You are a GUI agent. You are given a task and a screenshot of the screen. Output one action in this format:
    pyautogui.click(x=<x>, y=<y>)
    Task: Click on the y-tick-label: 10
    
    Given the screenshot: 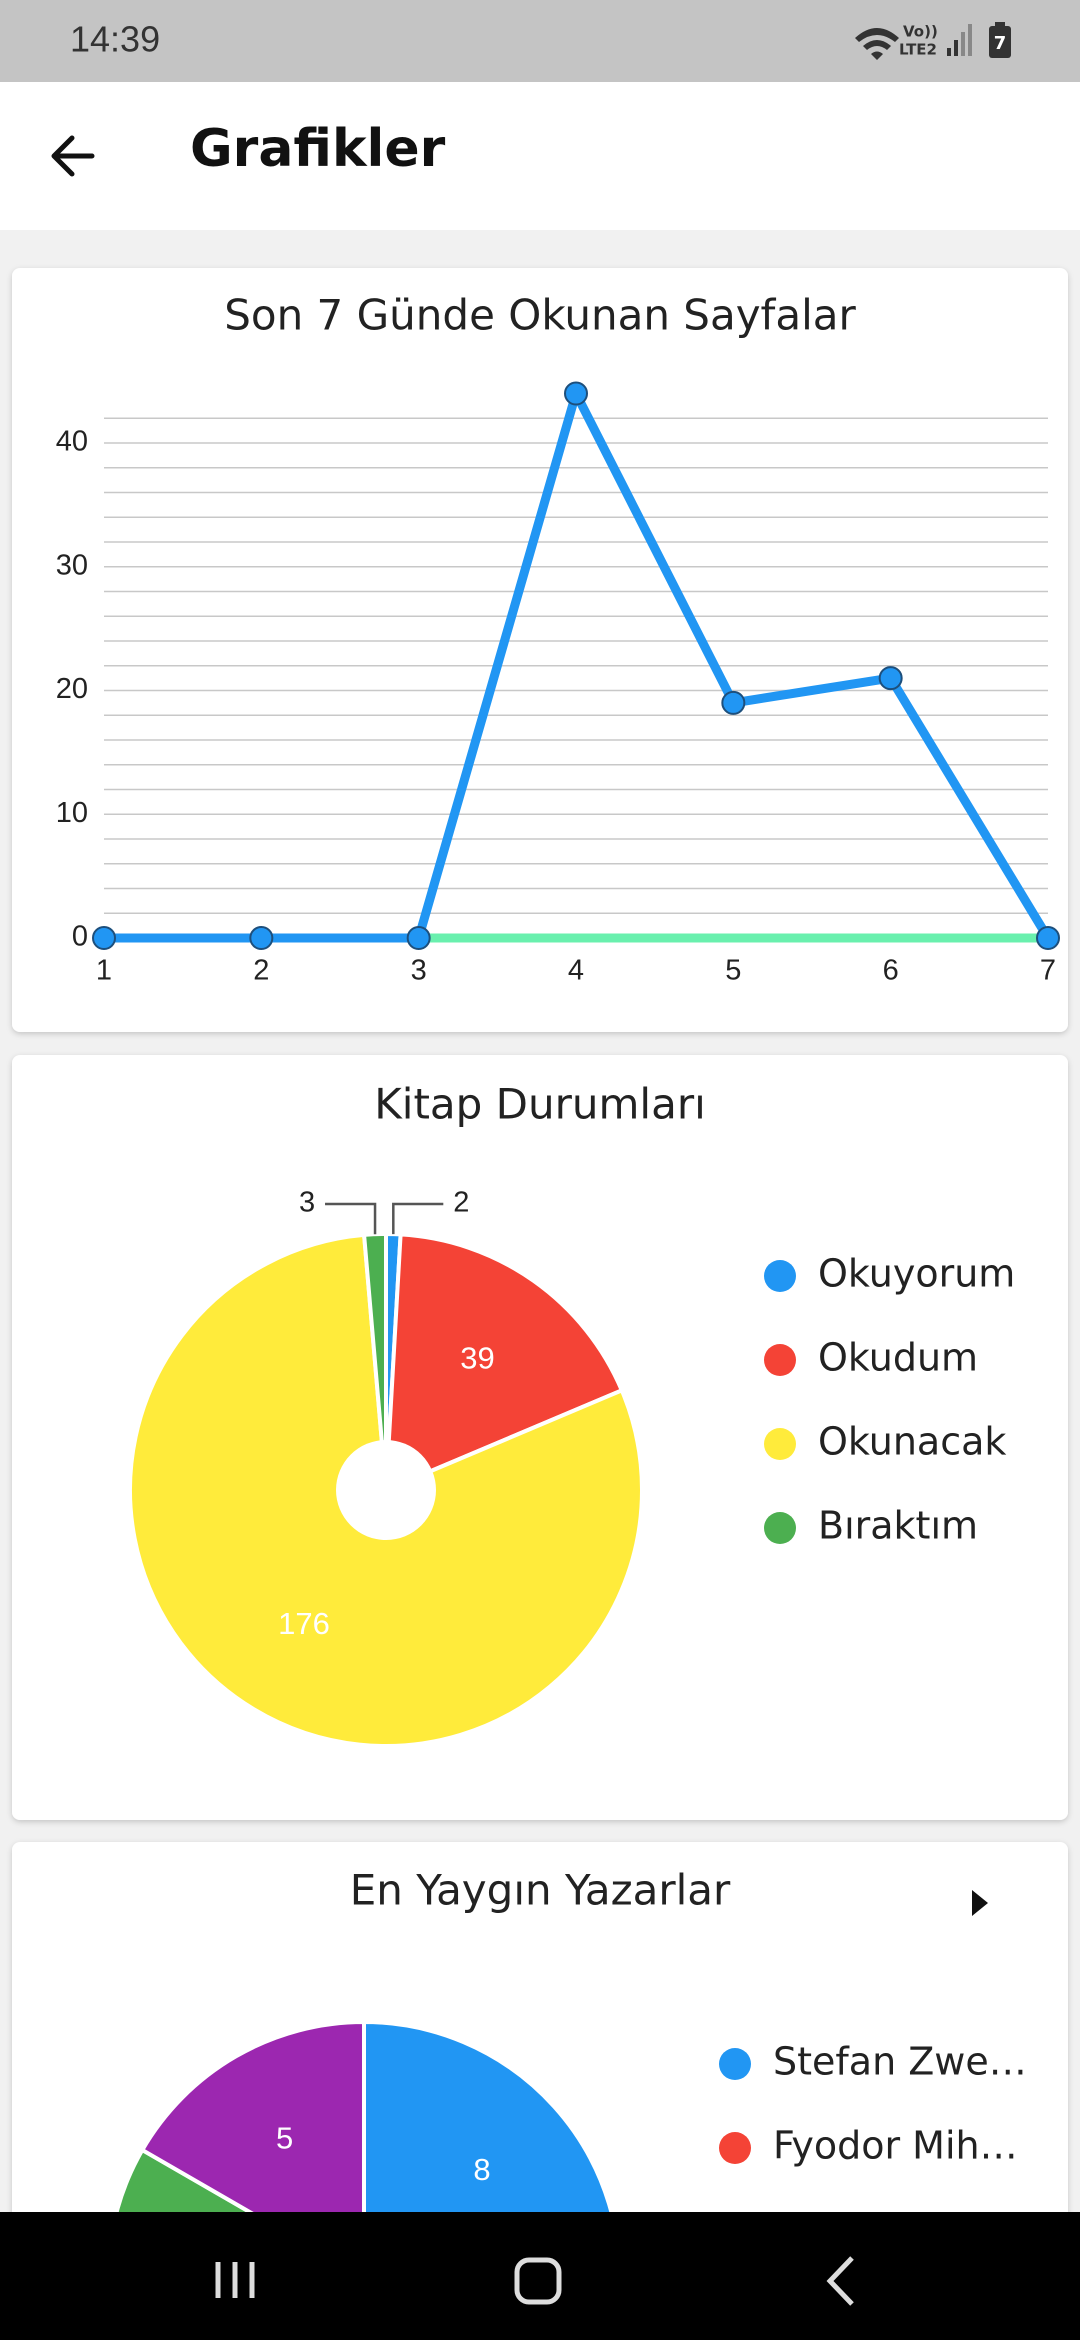 What is the action you would take?
    pyautogui.click(x=72, y=813)
    